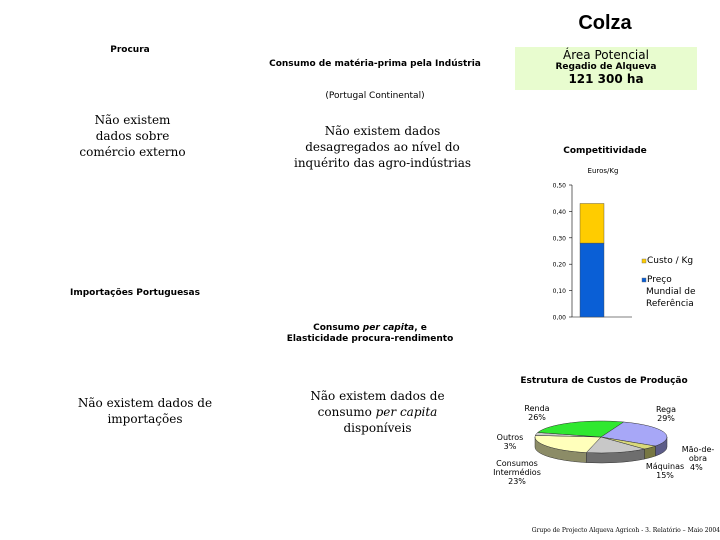  I want to click on pie-label: Máquinas, so click(665, 466).